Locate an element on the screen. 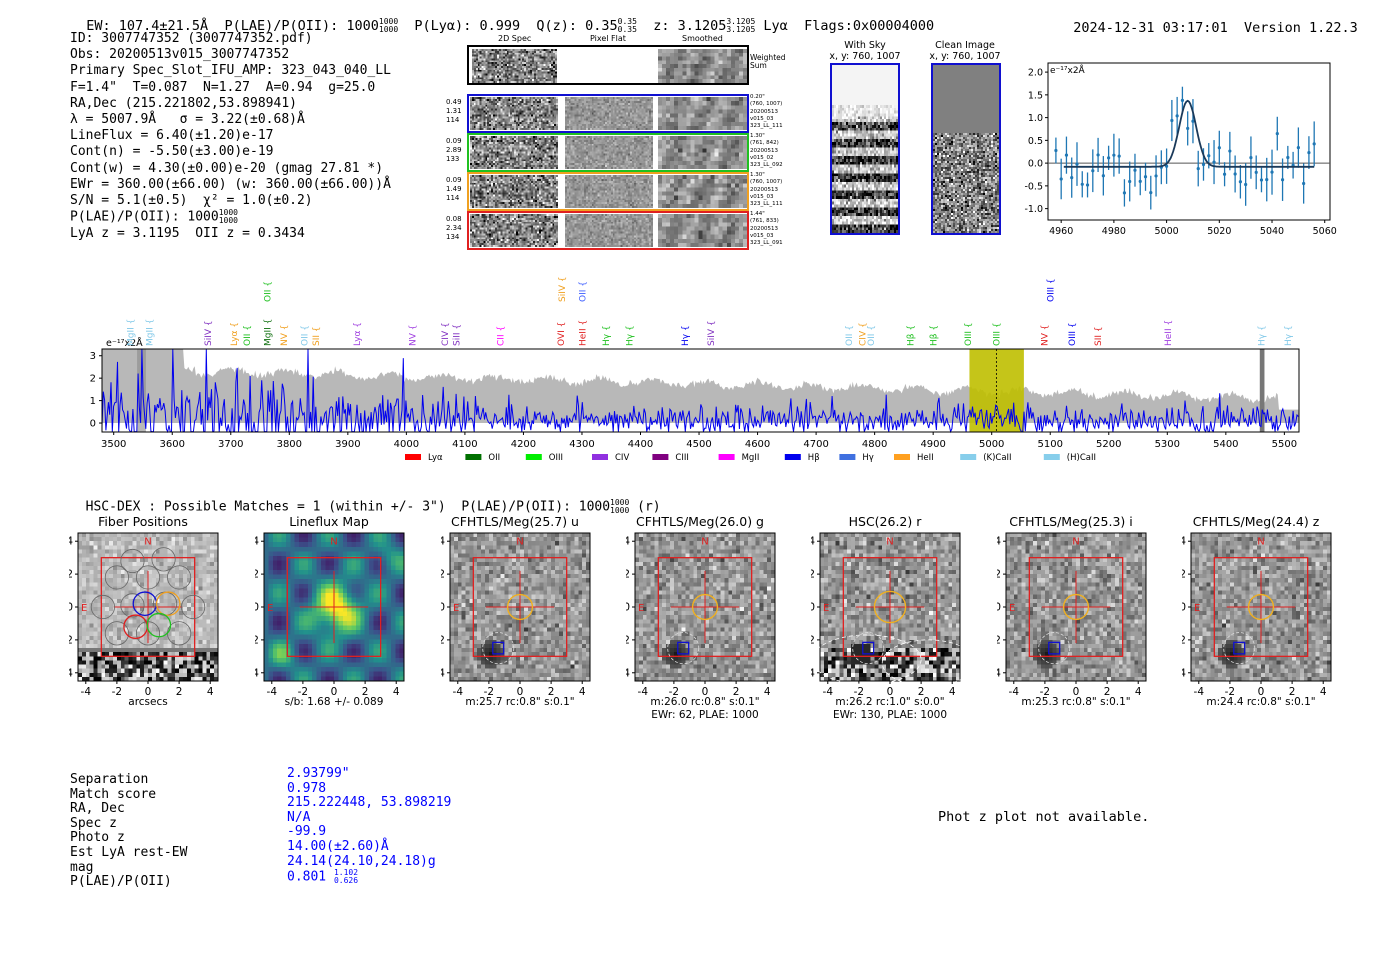 The image size is (1400, 953). counterpart-box is located at coordinates (1054, 648).